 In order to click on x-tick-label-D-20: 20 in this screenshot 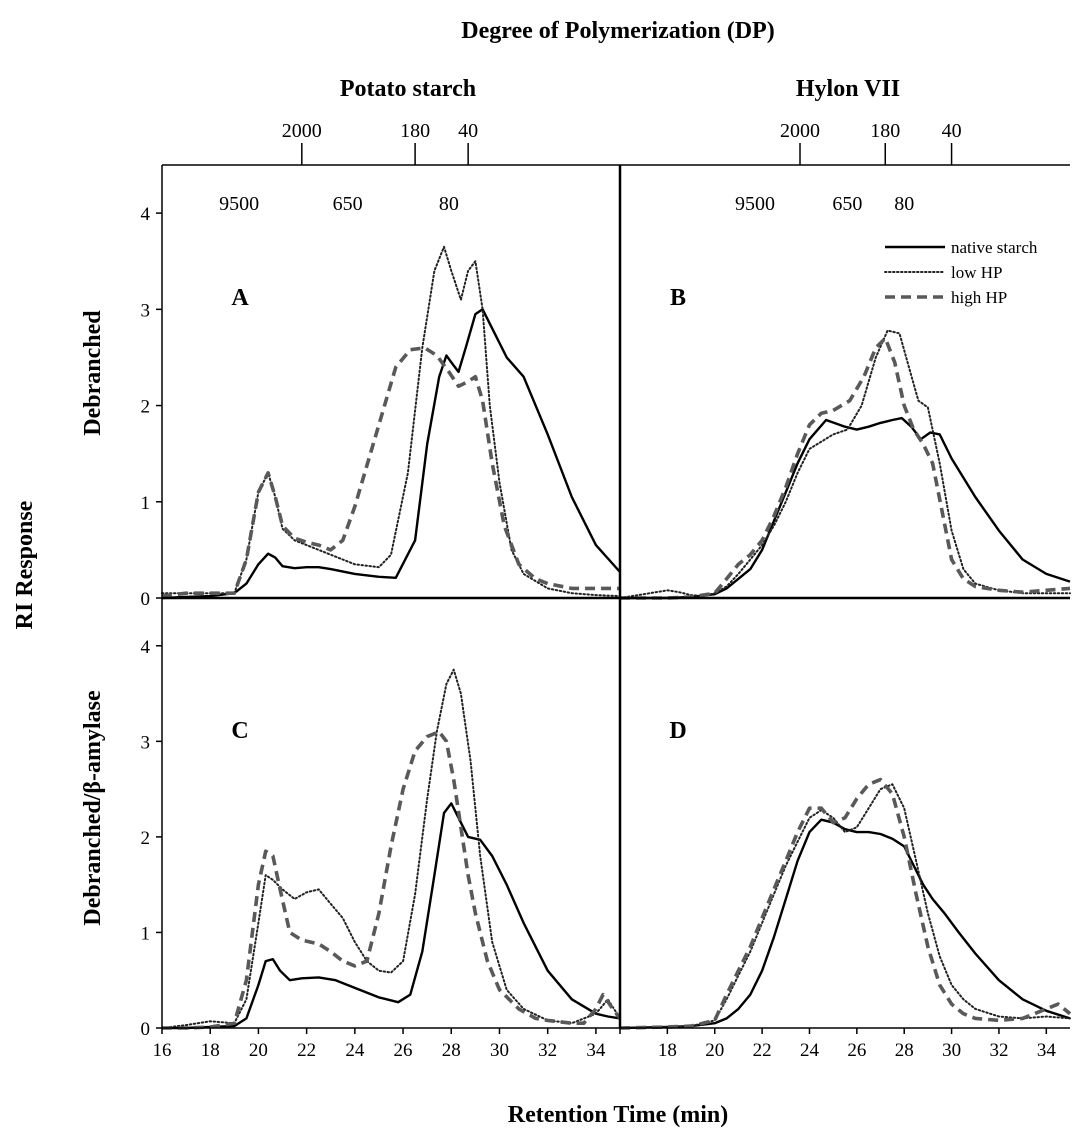, I will do `click(714, 1050)`.